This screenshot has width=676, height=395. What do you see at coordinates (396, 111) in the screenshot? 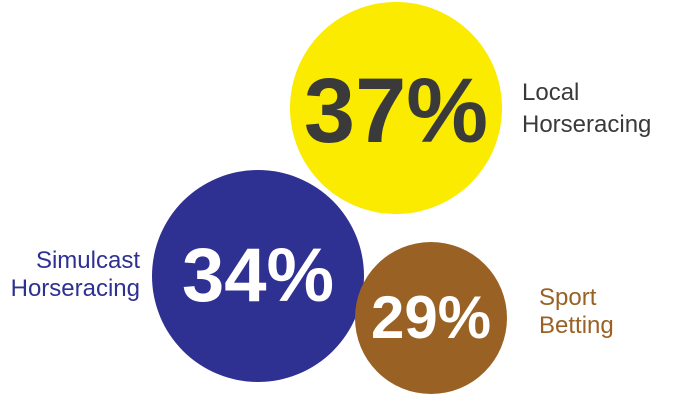
I see `value-label-local-horseracing: 37%` at bounding box center [396, 111].